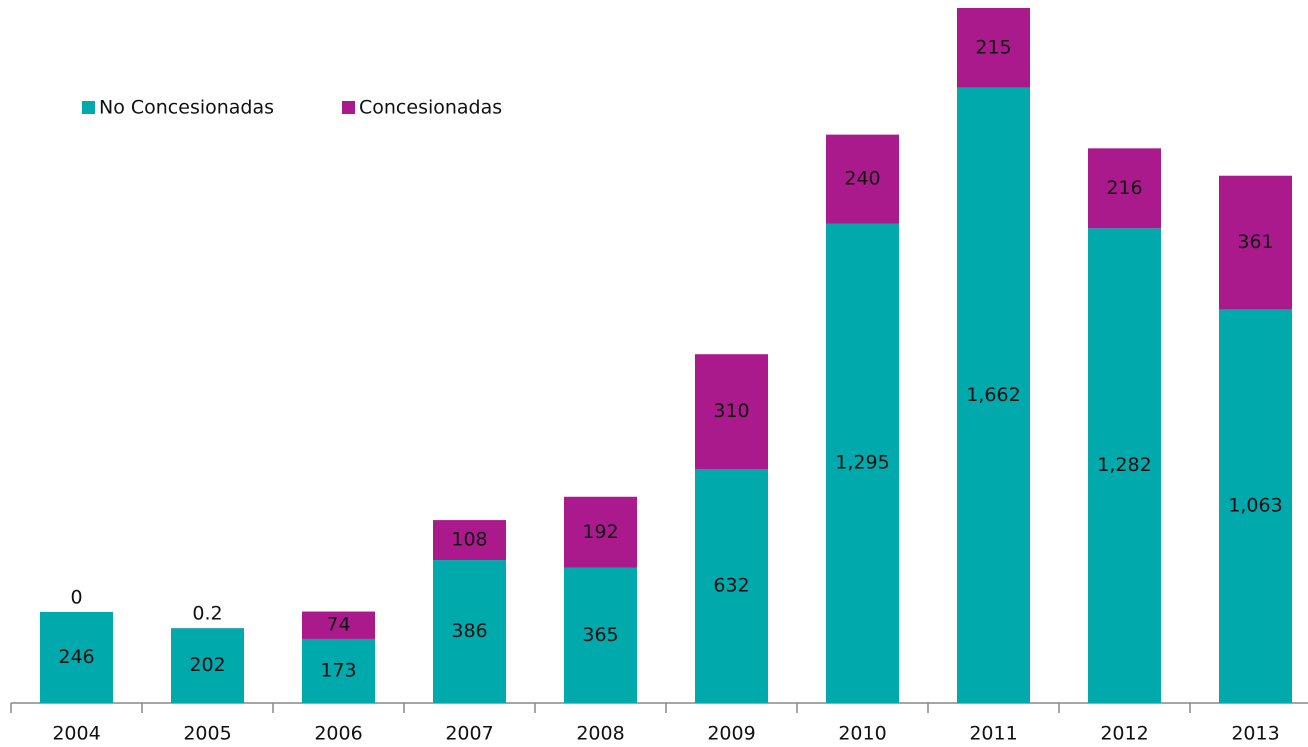  I want to click on x-tick-label: 2008, so click(600, 734).